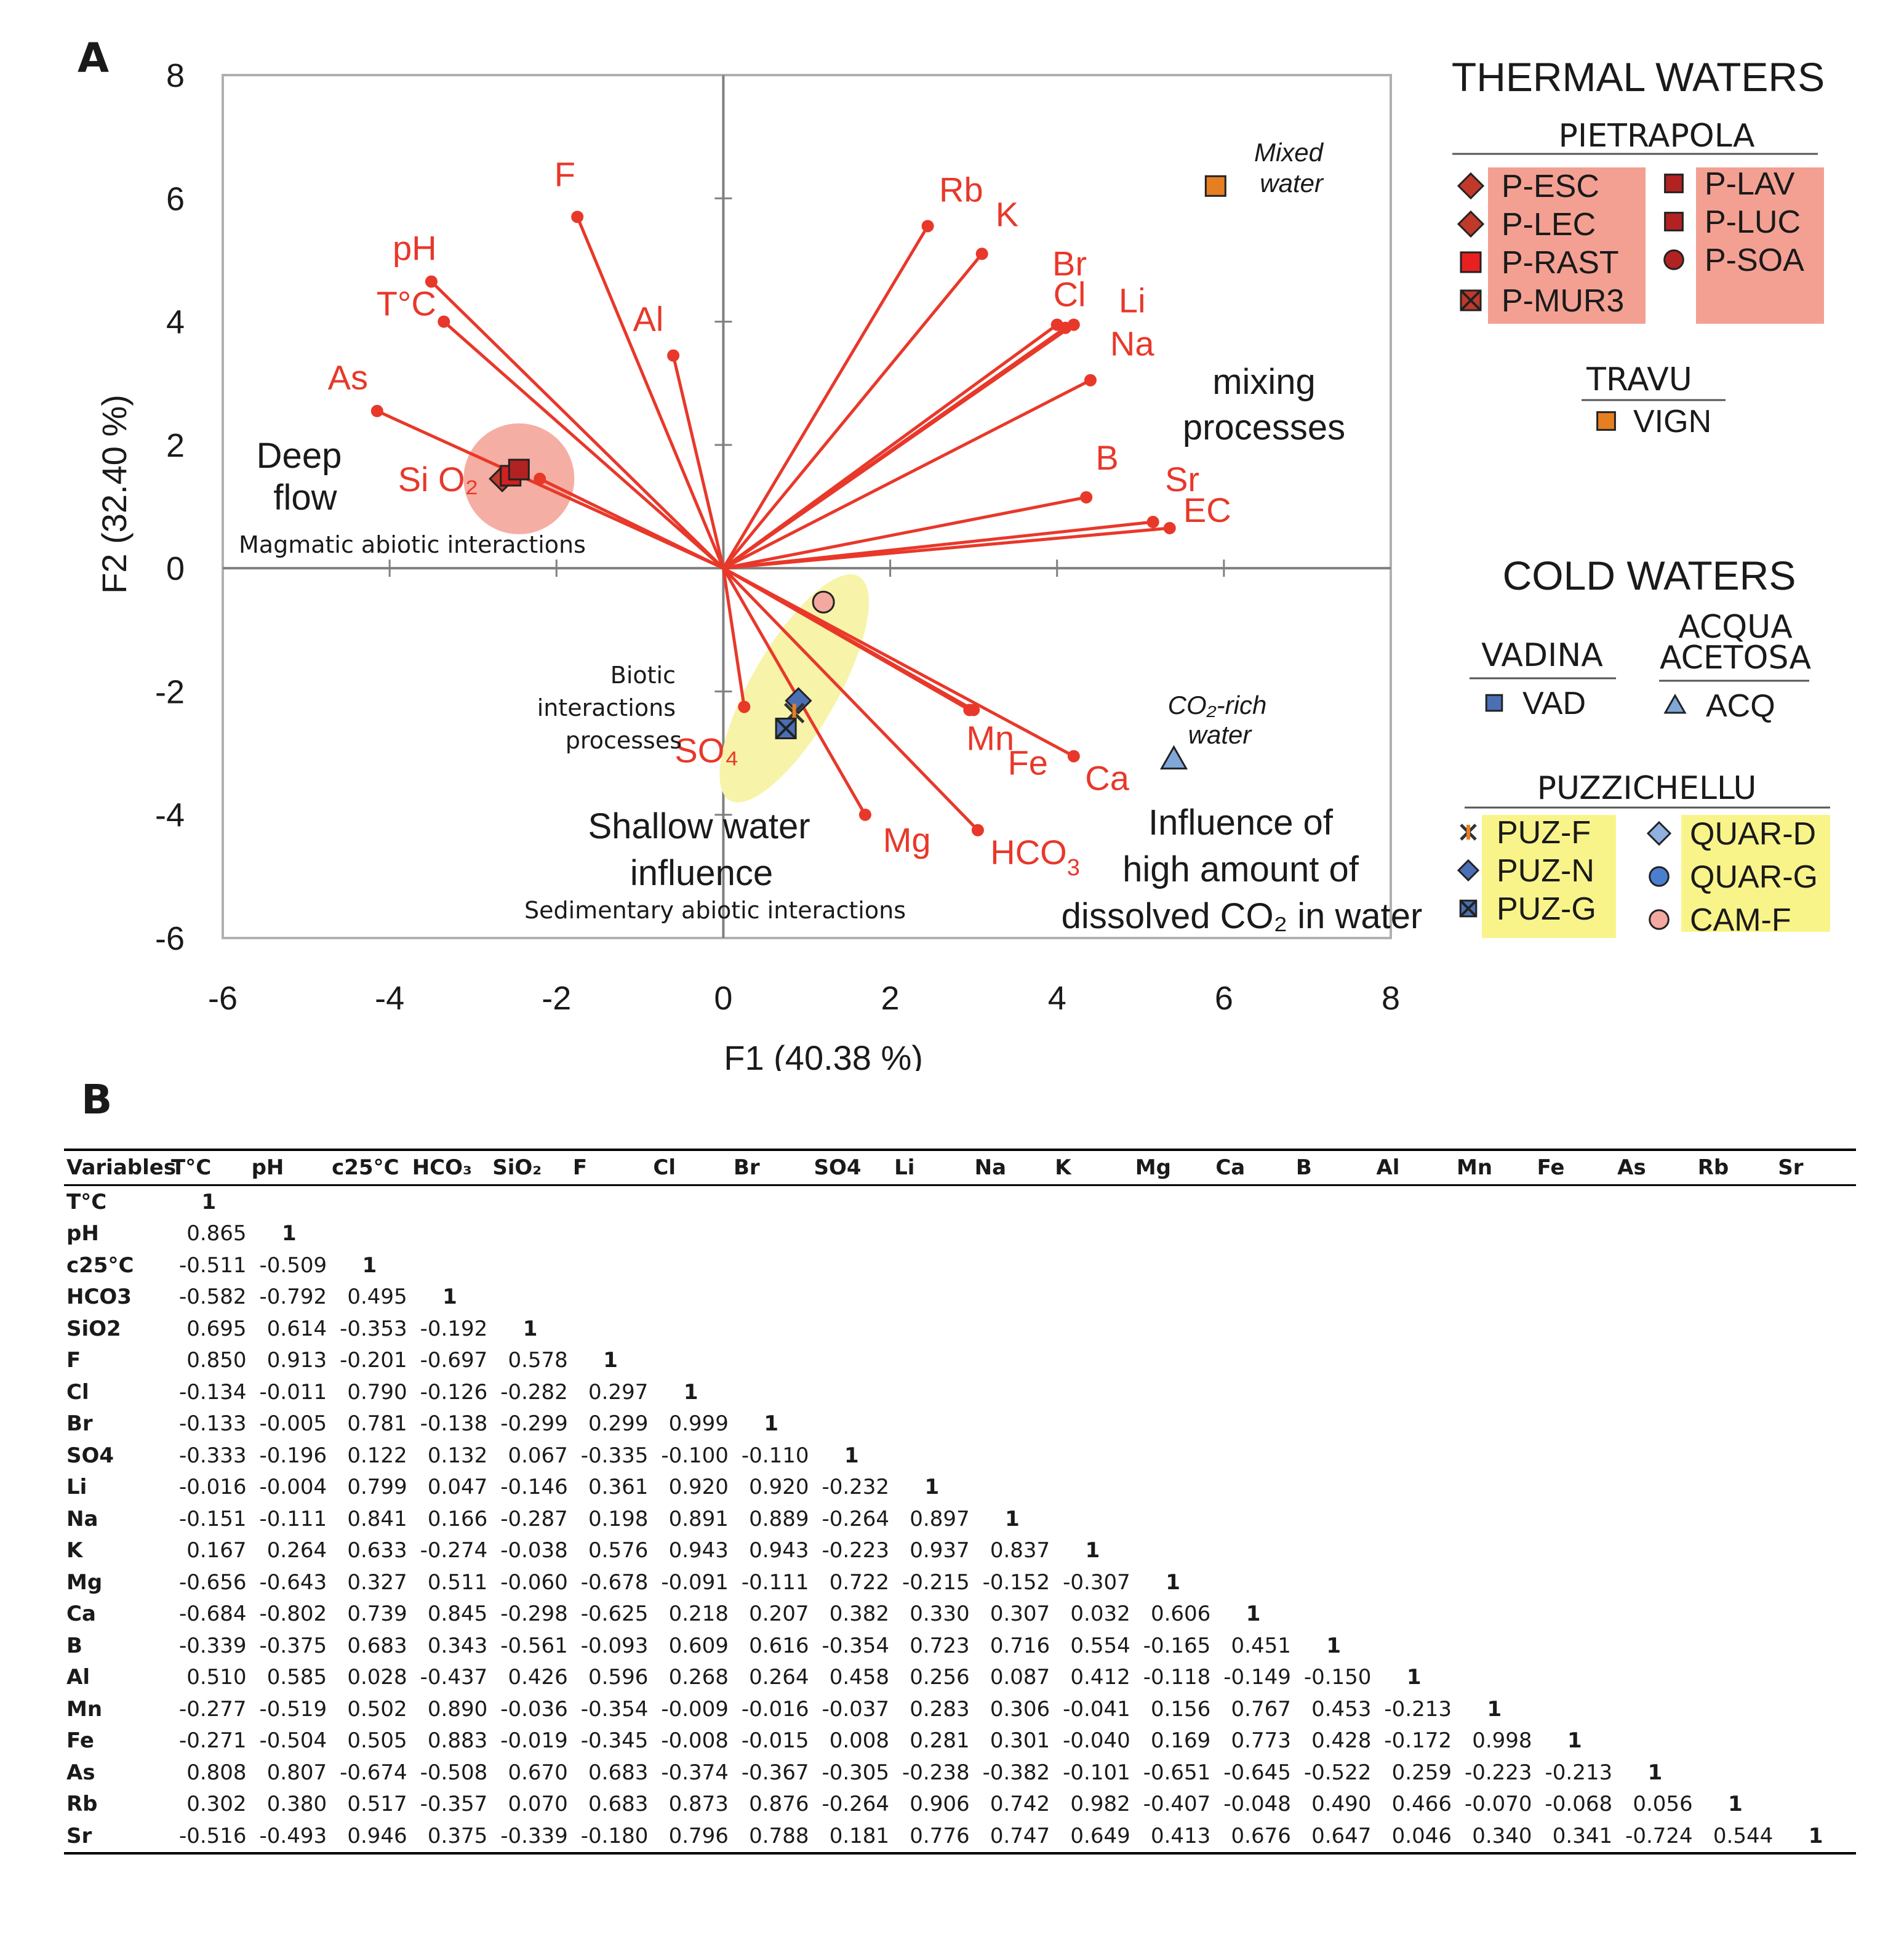  Describe the element at coordinates (373, 1772) in the screenshot. I see `table-cell: -0.674` at that location.